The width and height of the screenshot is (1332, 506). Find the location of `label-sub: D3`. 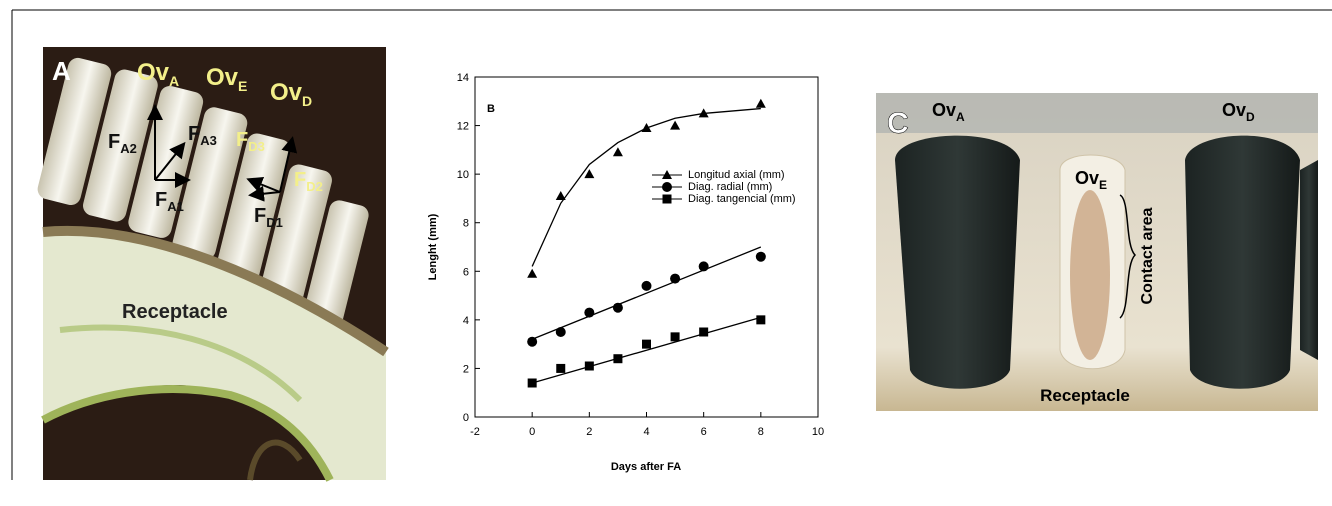

label-sub: D3 is located at coordinates (256, 146).